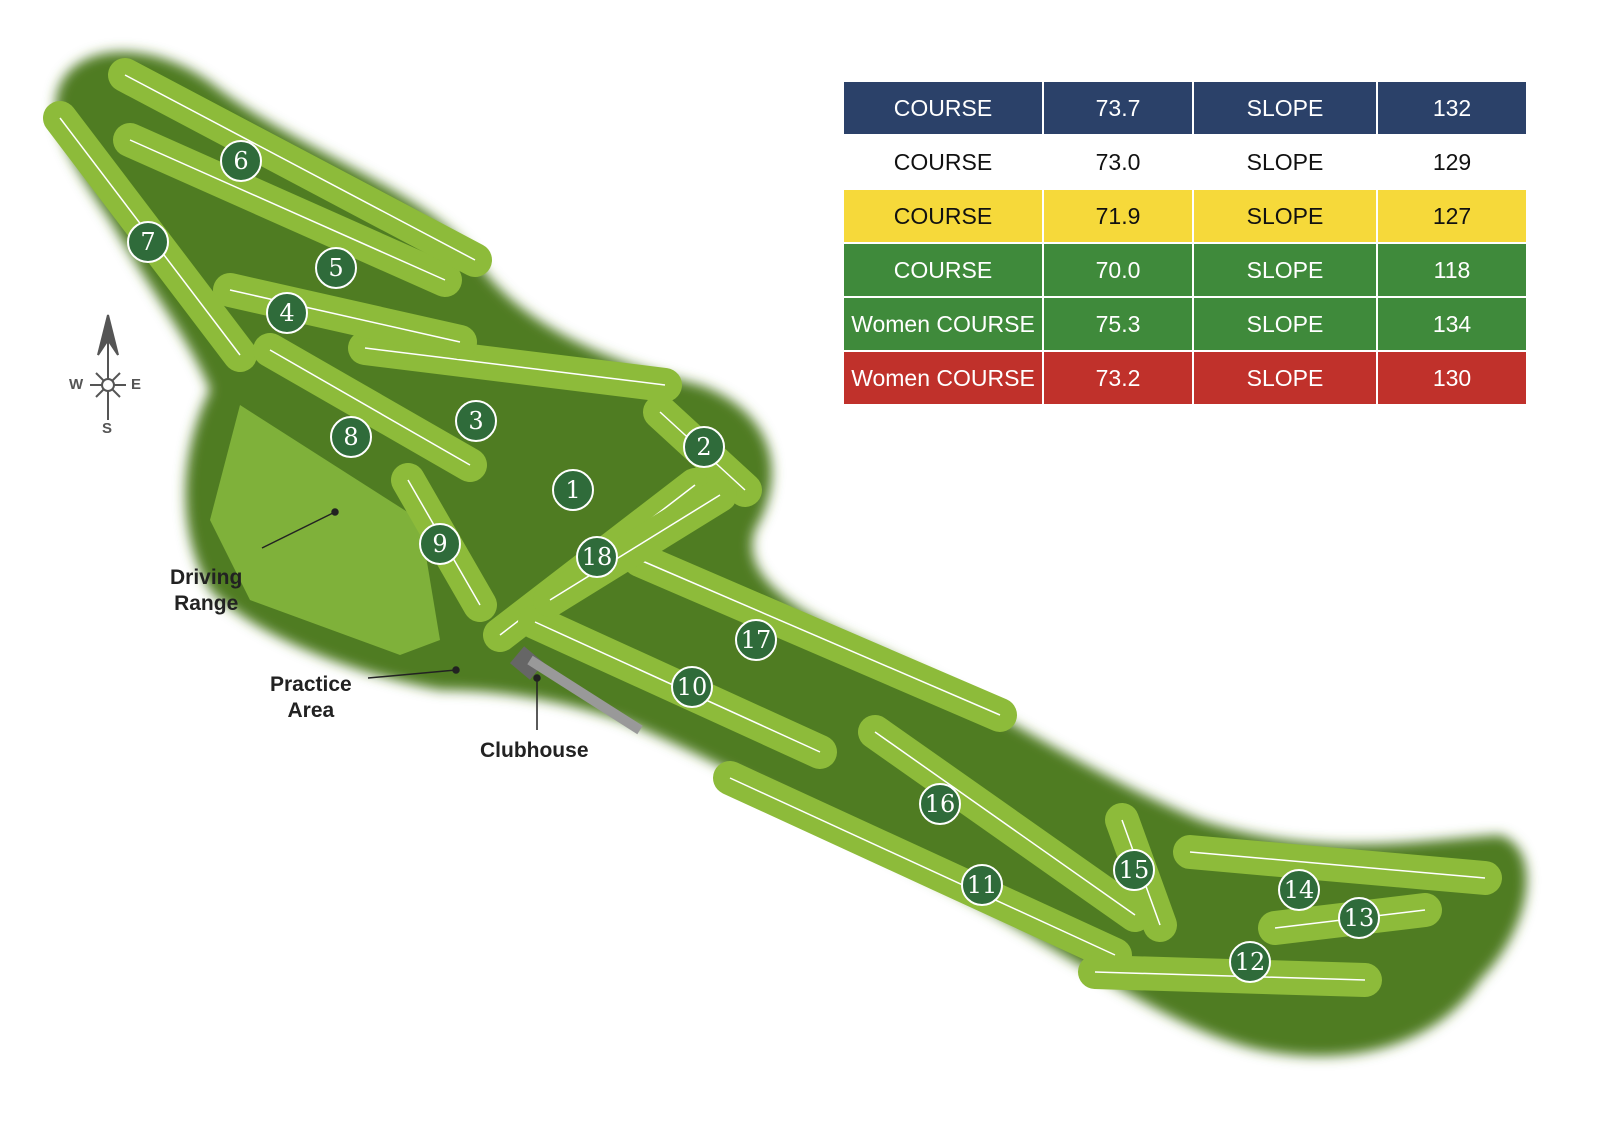 The height and width of the screenshot is (1131, 1600). I want to click on hole-number: 12, so click(1250, 962).